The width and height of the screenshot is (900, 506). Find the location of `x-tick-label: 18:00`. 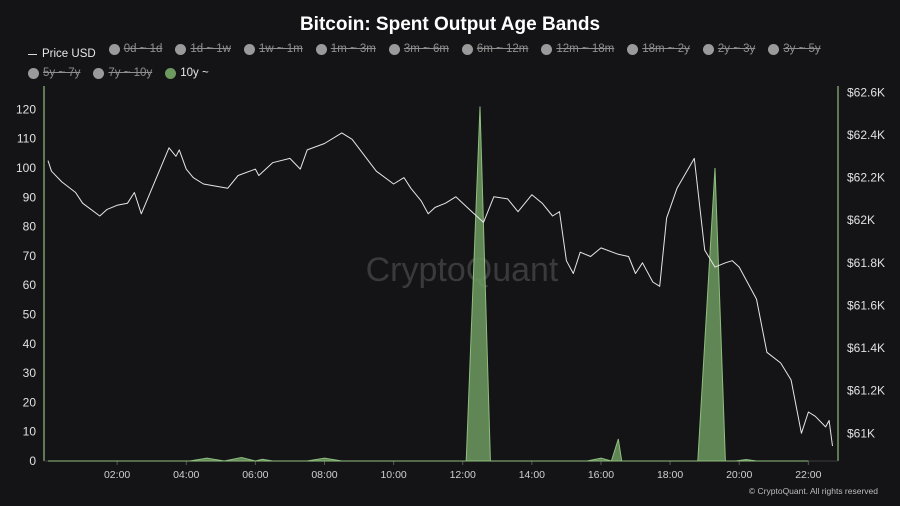

x-tick-label: 18:00 is located at coordinates (670, 475).